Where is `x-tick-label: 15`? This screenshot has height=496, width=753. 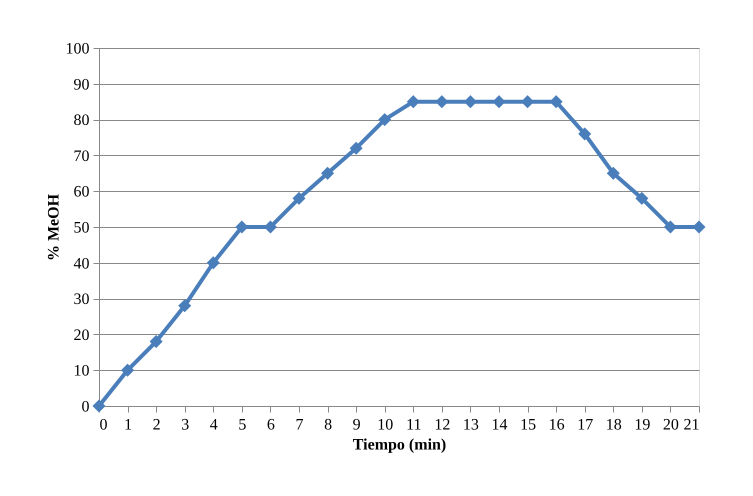
x-tick-label: 15 is located at coordinates (528, 425).